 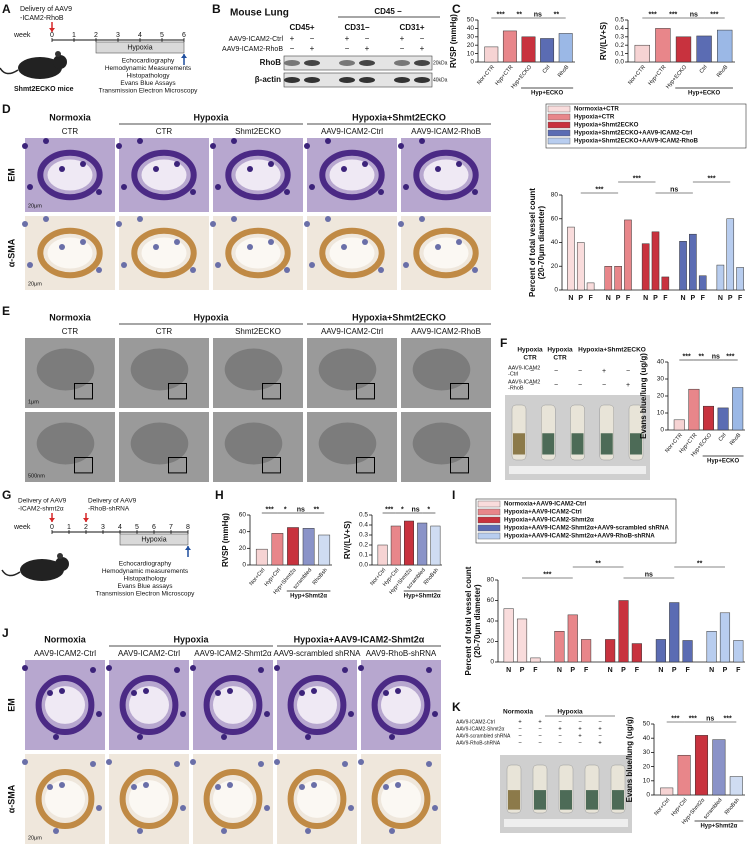 What do you see at coordinates (70, 317) in the screenshot?
I see `group-header: Normoxia` at bounding box center [70, 317].